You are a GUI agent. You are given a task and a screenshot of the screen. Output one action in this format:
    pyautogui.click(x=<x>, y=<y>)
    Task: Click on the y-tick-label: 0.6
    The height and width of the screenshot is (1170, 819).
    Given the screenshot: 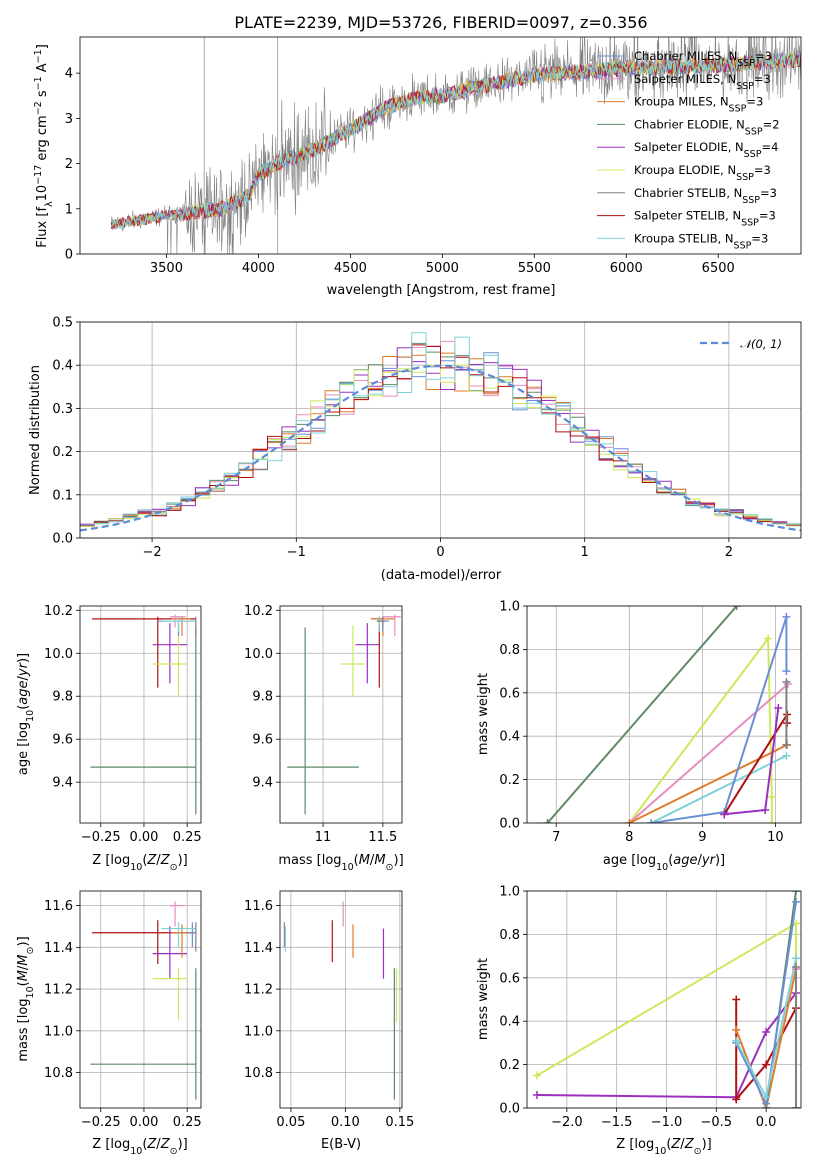 What is the action you would take?
    pyautogui.click(x=509, y=693)
    